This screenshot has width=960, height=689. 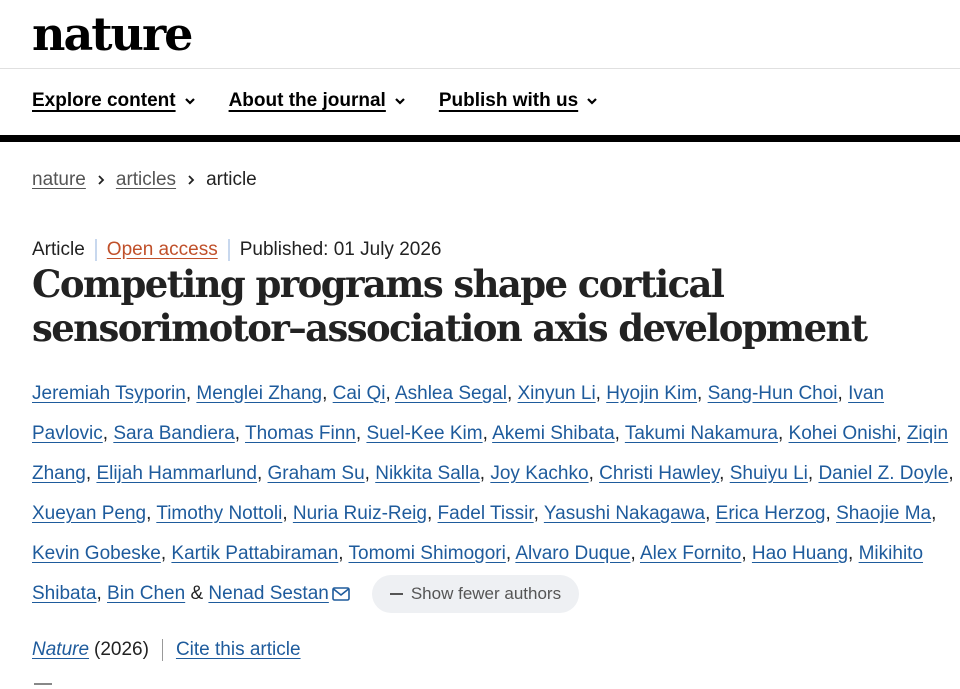 What do you see at coordinates (458, 413) in the screenshot?
I see `author-link: Ivan Pavlovic` at bounding box center [458, 413].